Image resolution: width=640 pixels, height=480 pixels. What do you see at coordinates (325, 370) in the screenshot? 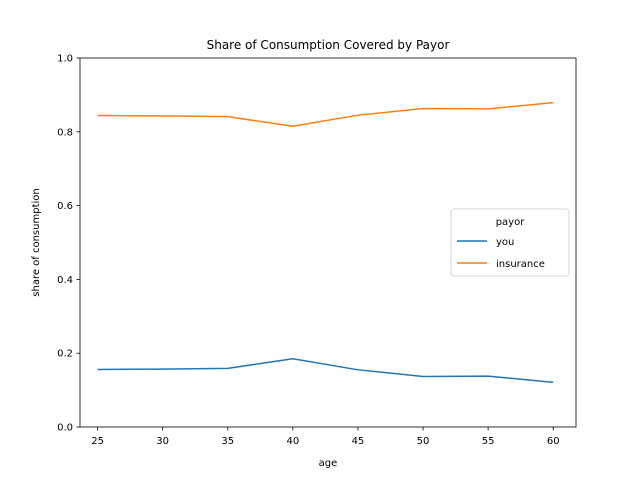
I see `series-line-you` at bounding box center [325, 370].